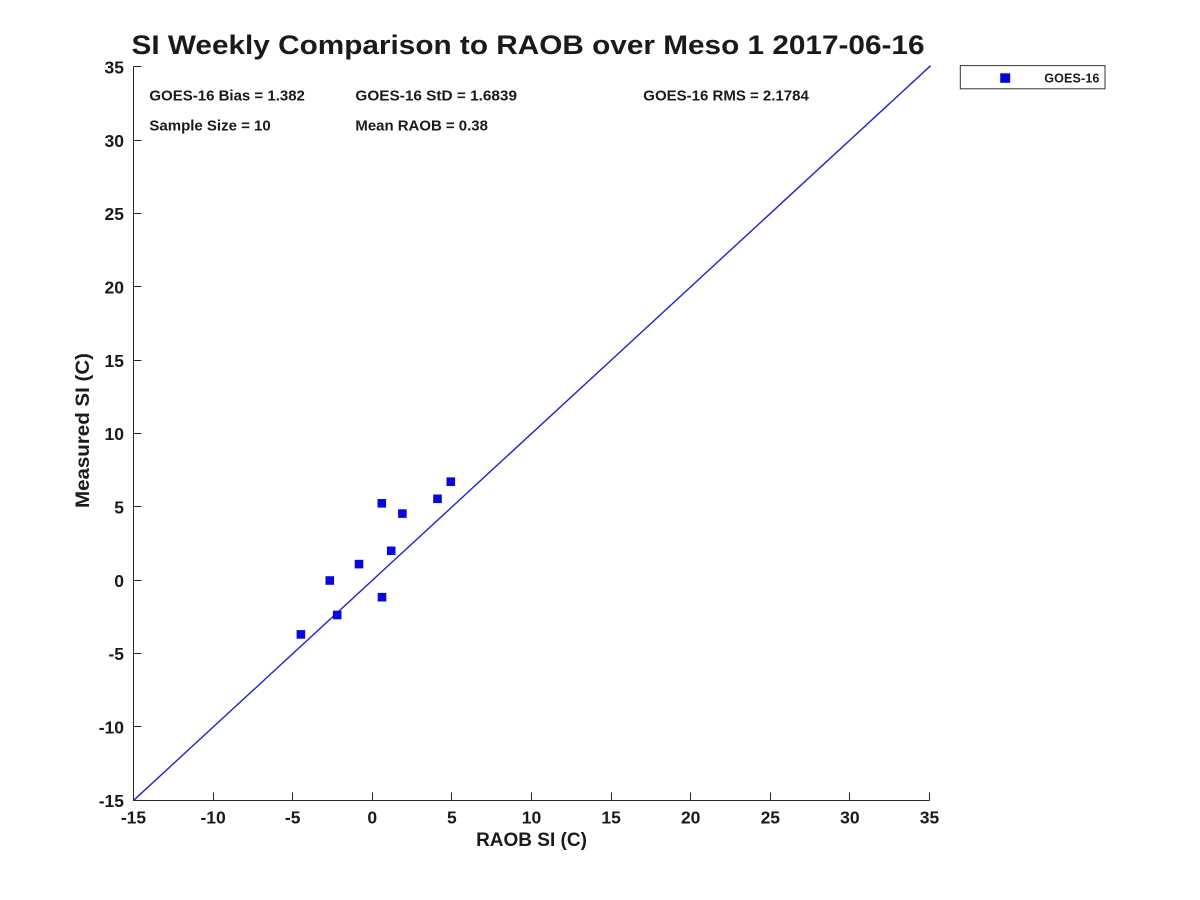 This screenshot has height=900, width=1200. What do you see at coordinates (83, 430) in the screenshot?
I see `svg-text: Measured SI (C)` at bounding box center [83, 430].